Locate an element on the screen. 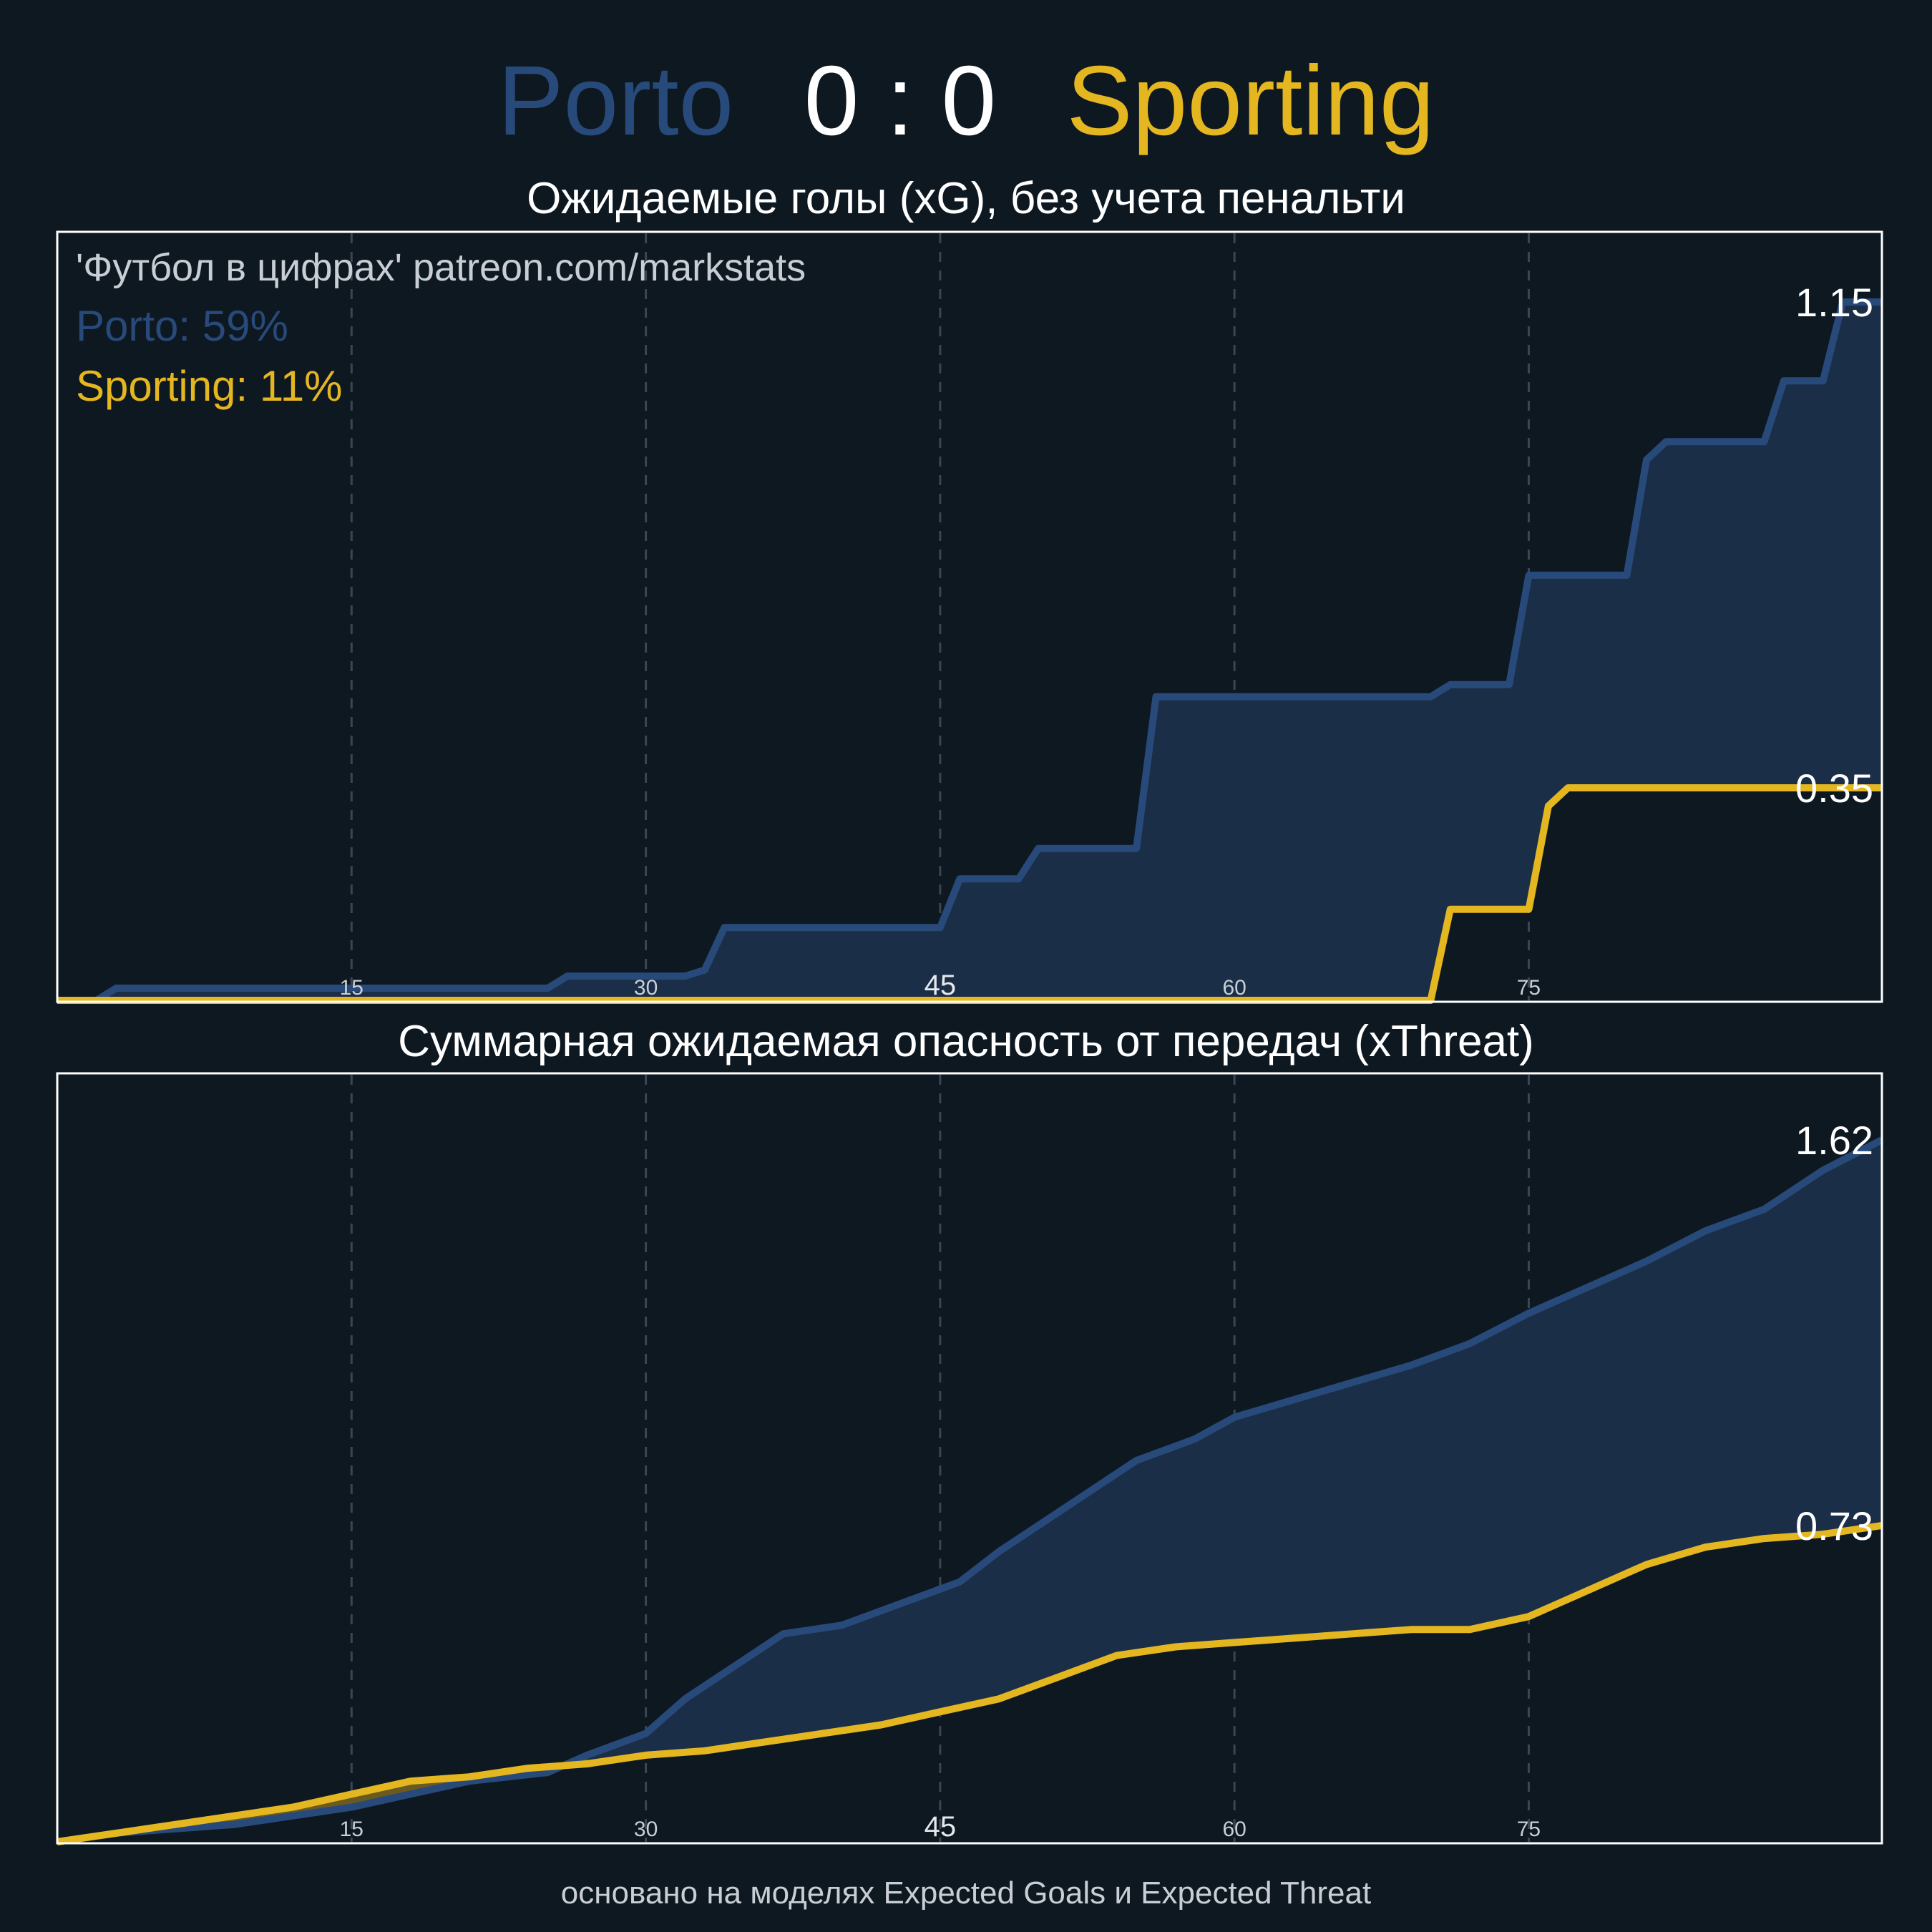 This screenshot has width=1932, height=1932. home-team-name: Porto is located at coordinates (615, 101).